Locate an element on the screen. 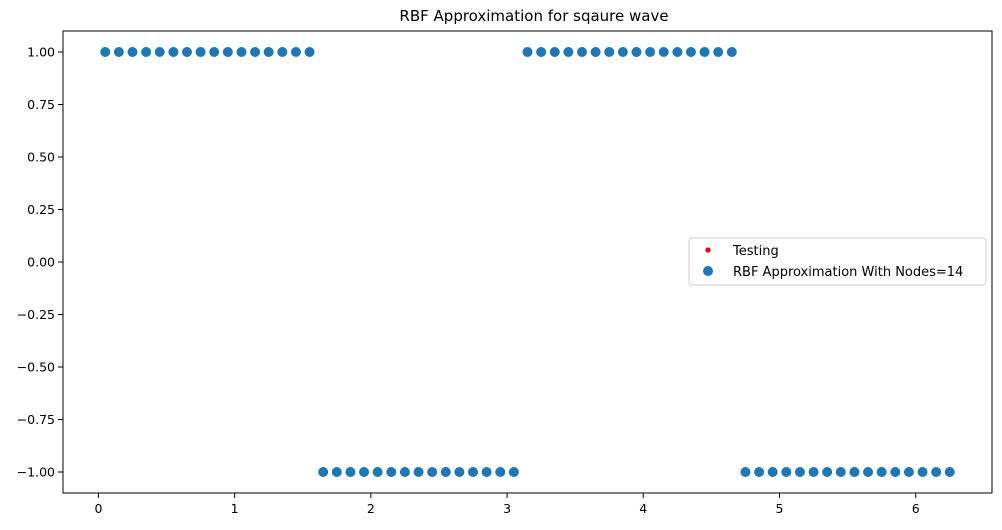  x-tick-label: 6 is located at coordinates (916, 508).